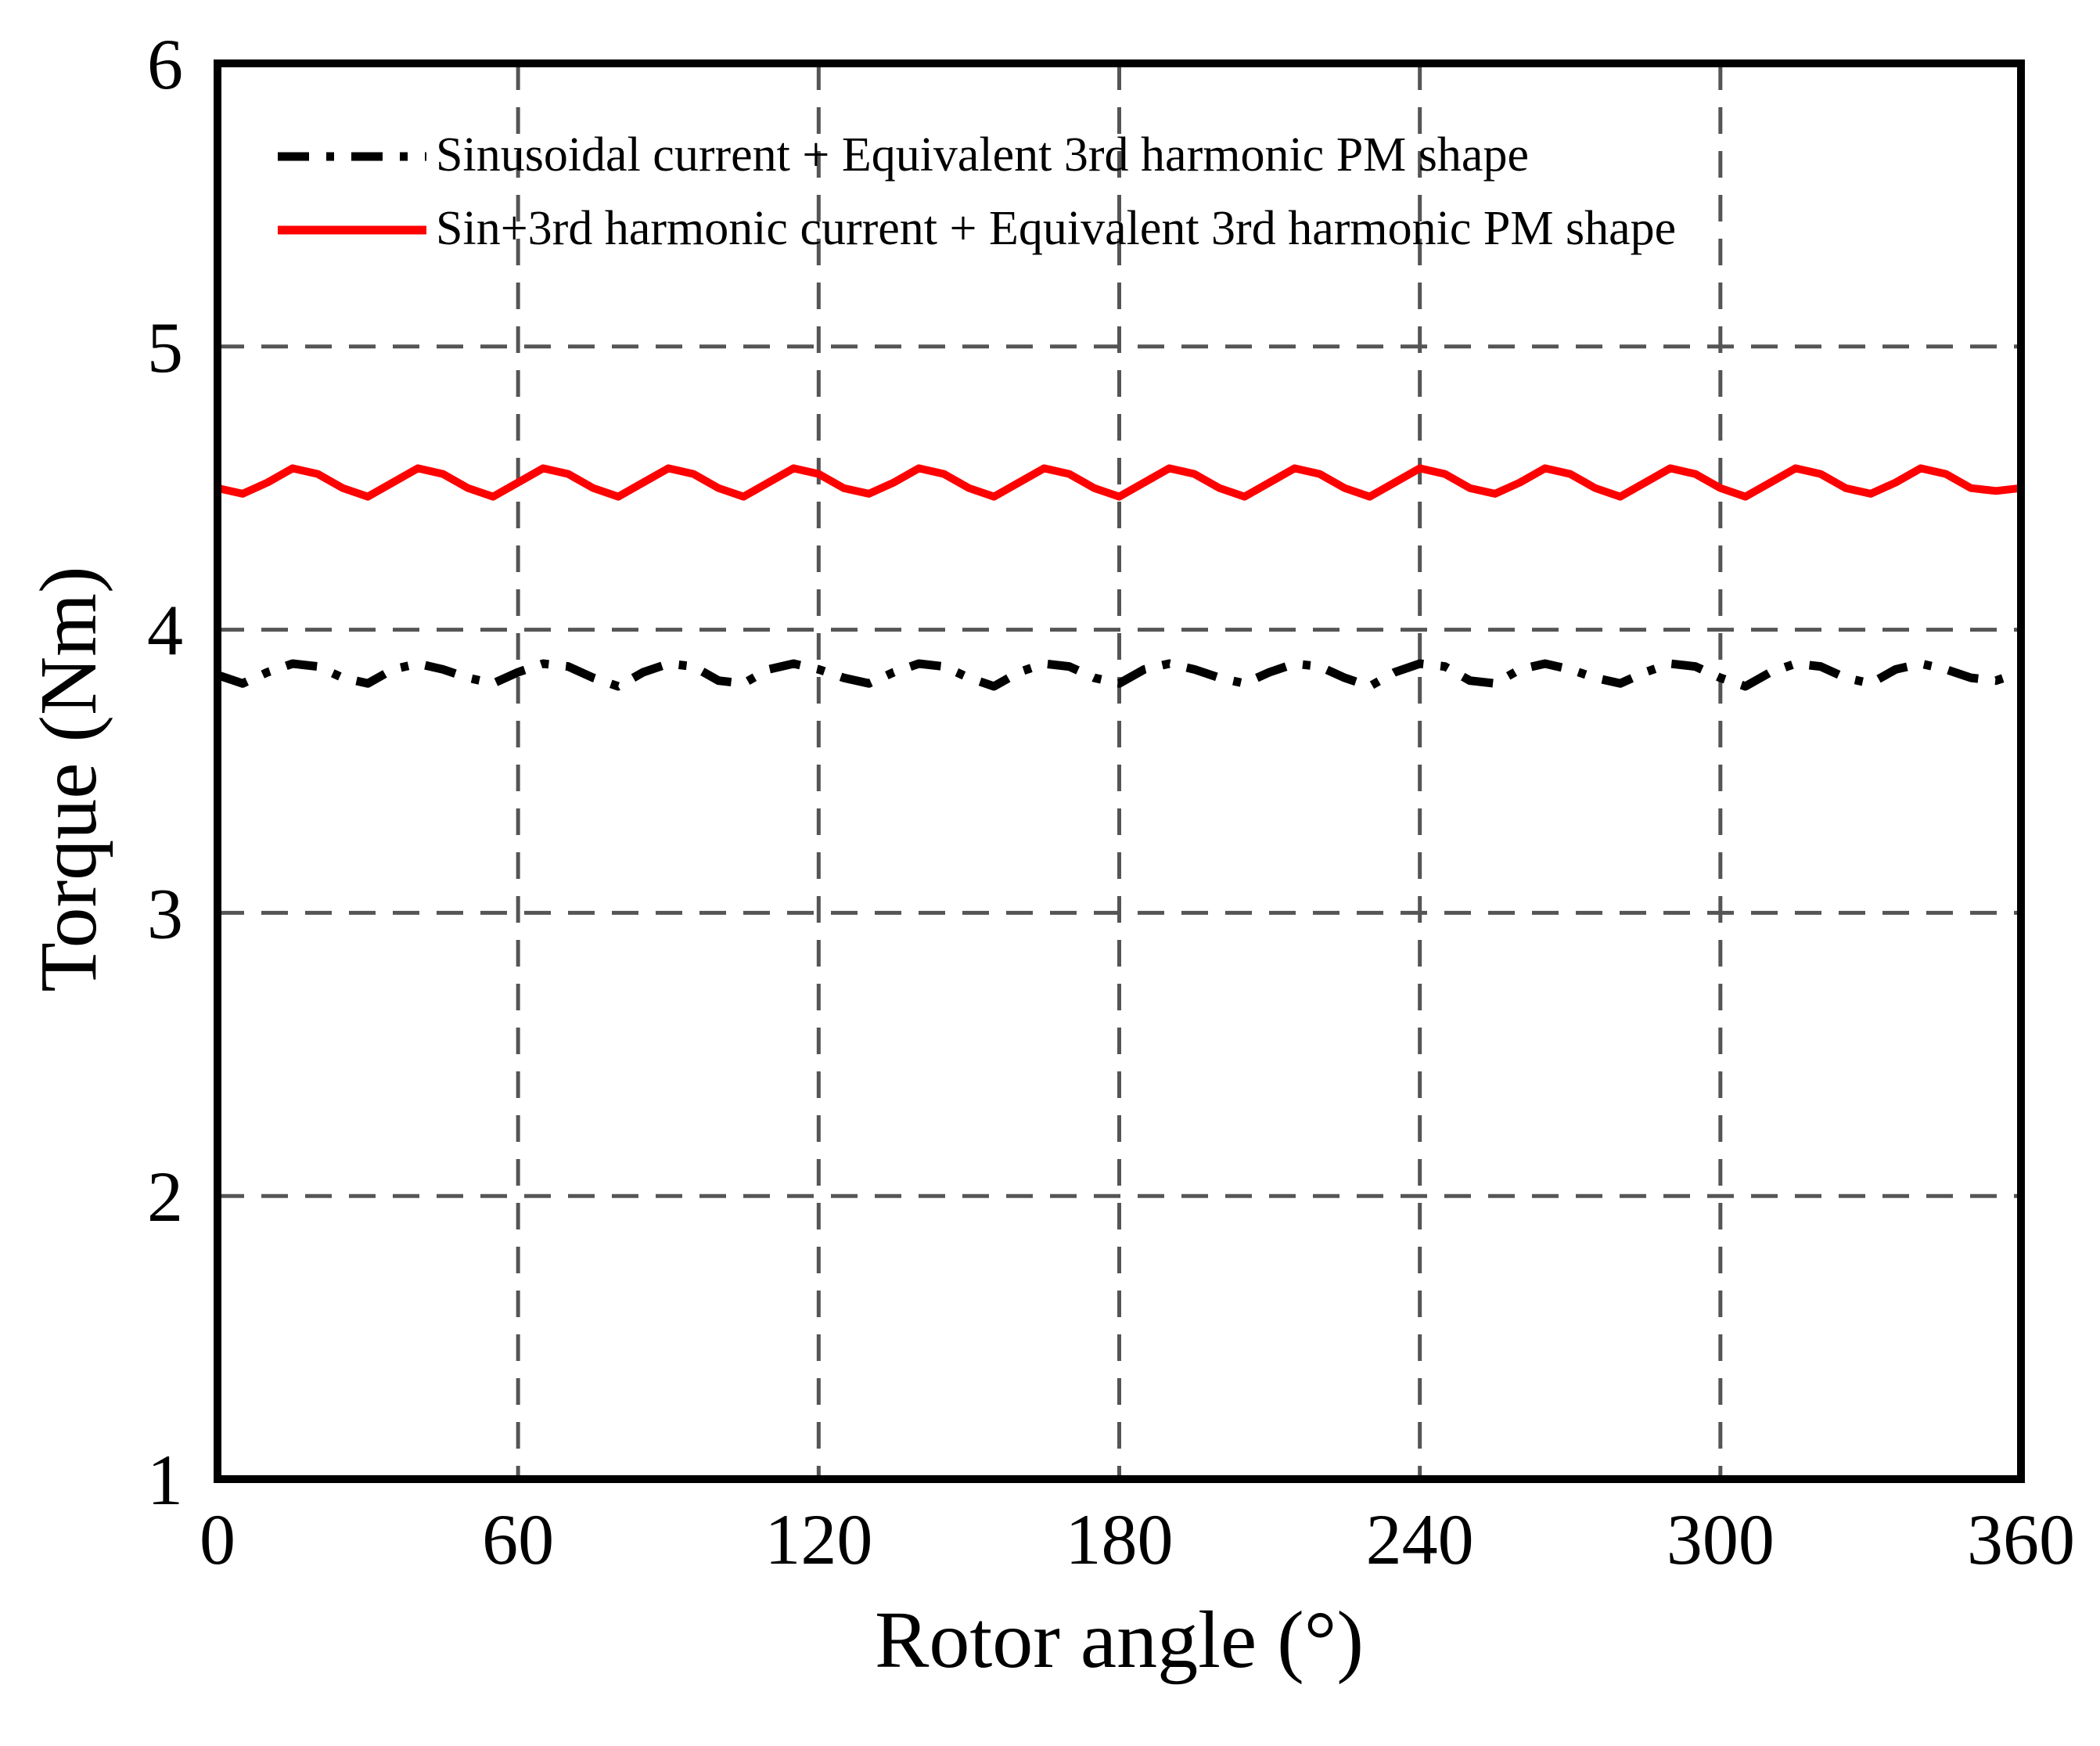 This screenshot has height=1746, width=2100. I want to click on y-tick-label: 3, so click(165, 913).